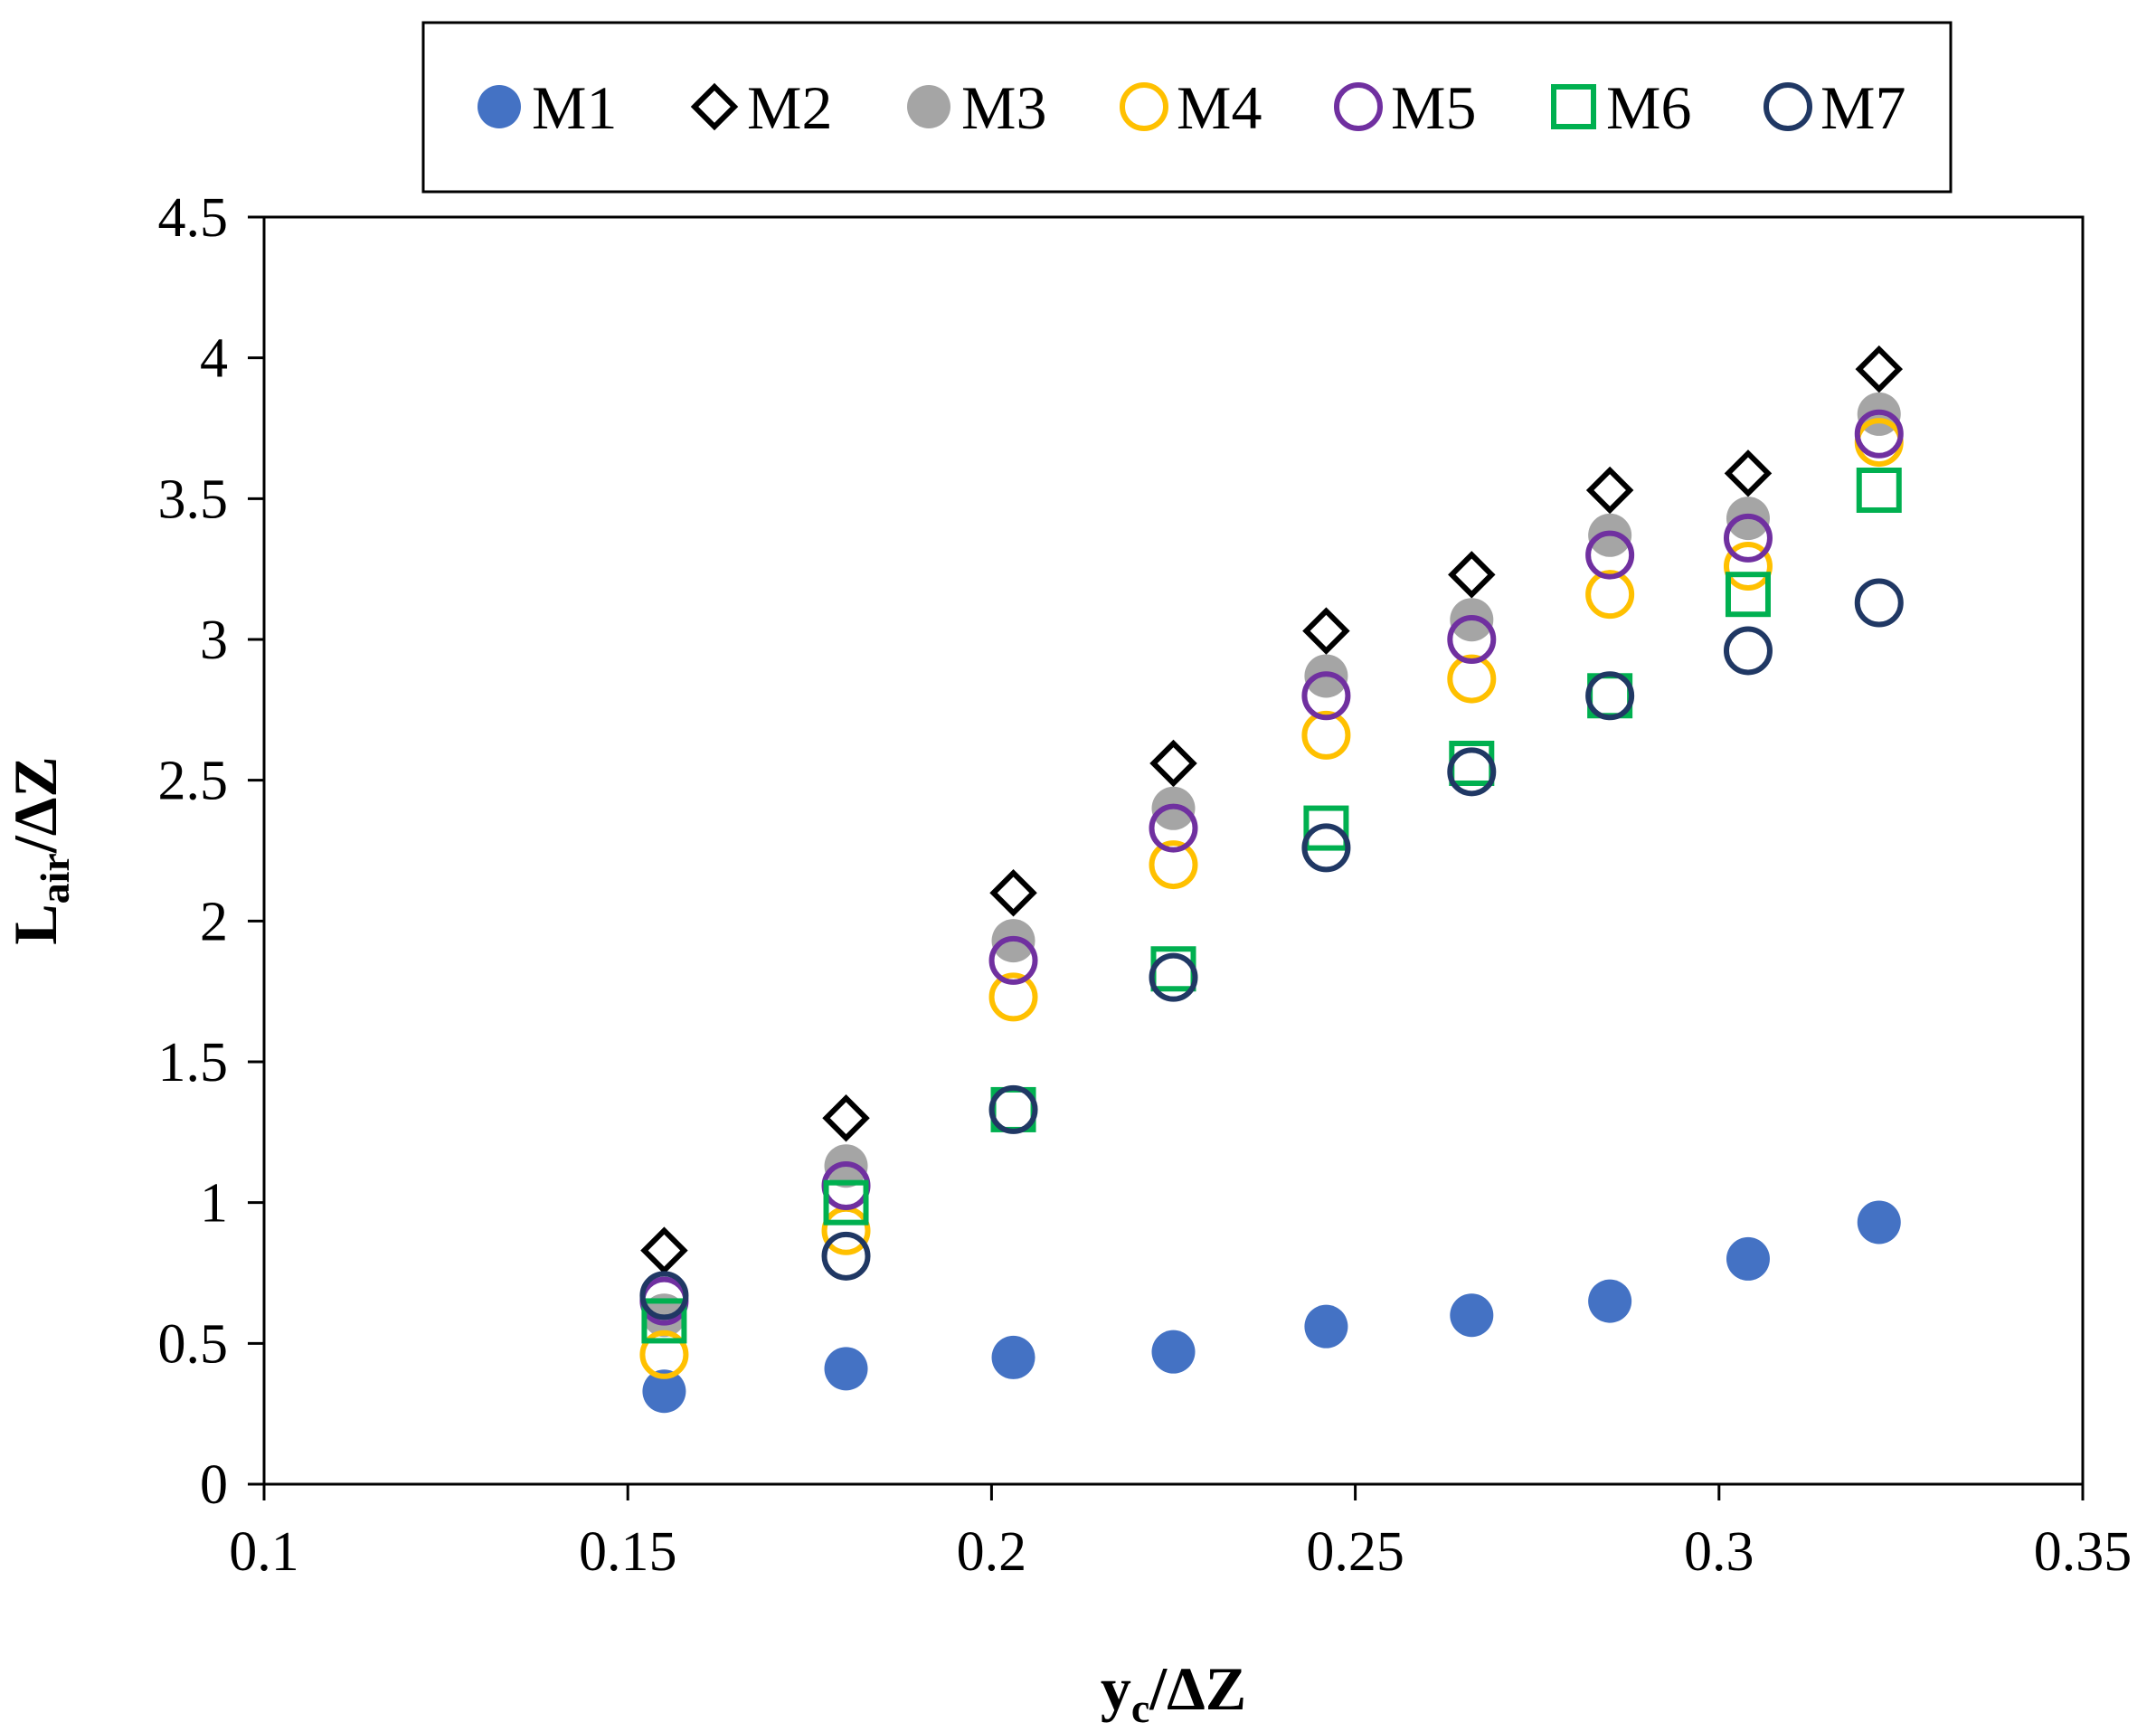 Image resolution: width=2156 pixels, height=1732 pixels. Describe the element at coordinates (574, 108) in the screenshot. I see `legend-label-m1: M1` at that location.